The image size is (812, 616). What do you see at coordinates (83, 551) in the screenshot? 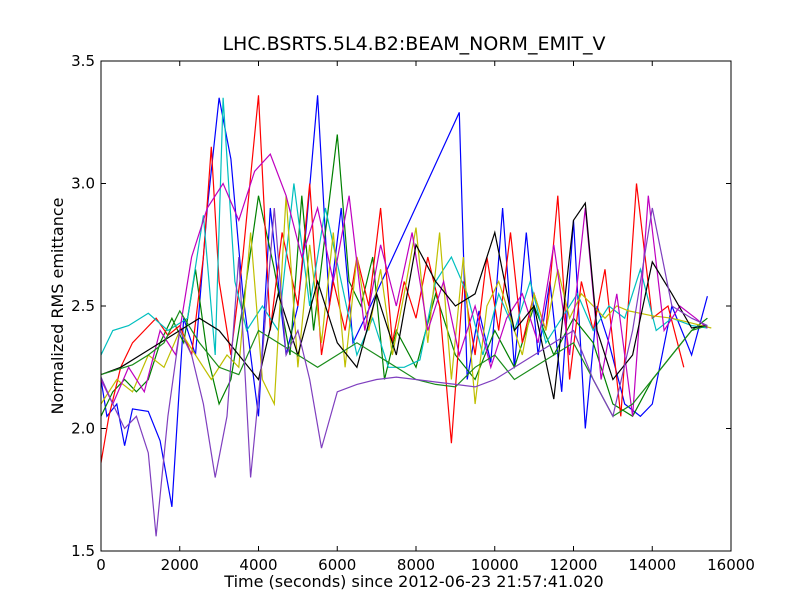
I see `y-tick-label: 1.5` at bounding box center [83, 551].